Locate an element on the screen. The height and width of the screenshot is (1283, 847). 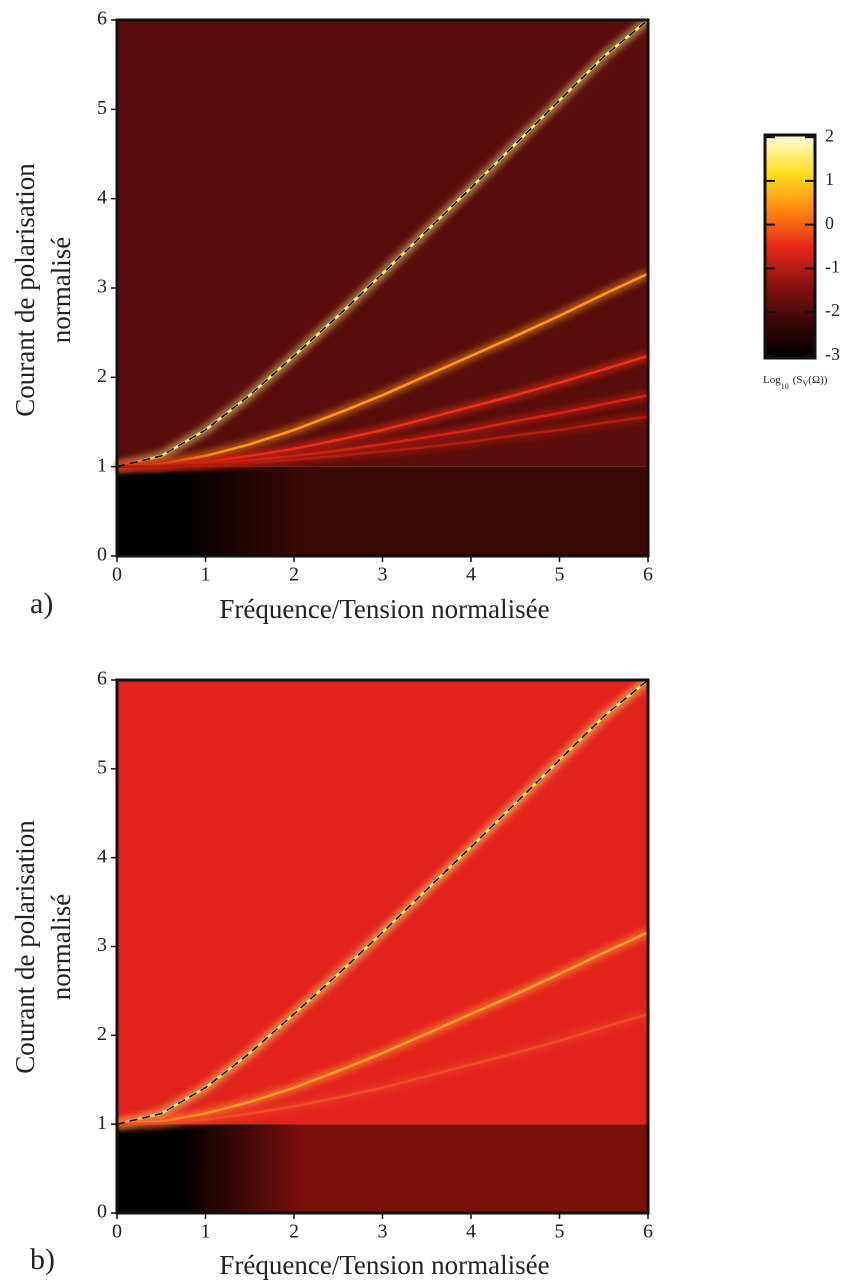
colorbar-tick-label: 0 is located at coordinates (829, 223).